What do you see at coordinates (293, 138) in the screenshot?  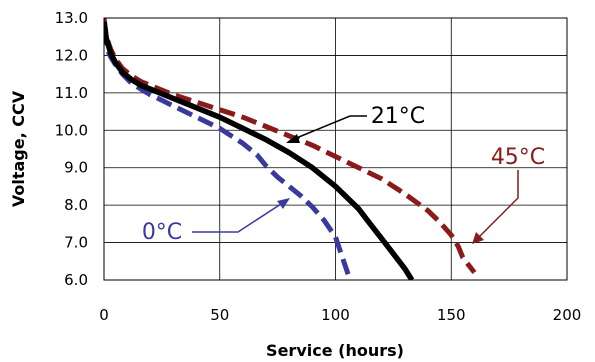 I see `annotation-arrowhead-21c` at bounding box center [293, 138].